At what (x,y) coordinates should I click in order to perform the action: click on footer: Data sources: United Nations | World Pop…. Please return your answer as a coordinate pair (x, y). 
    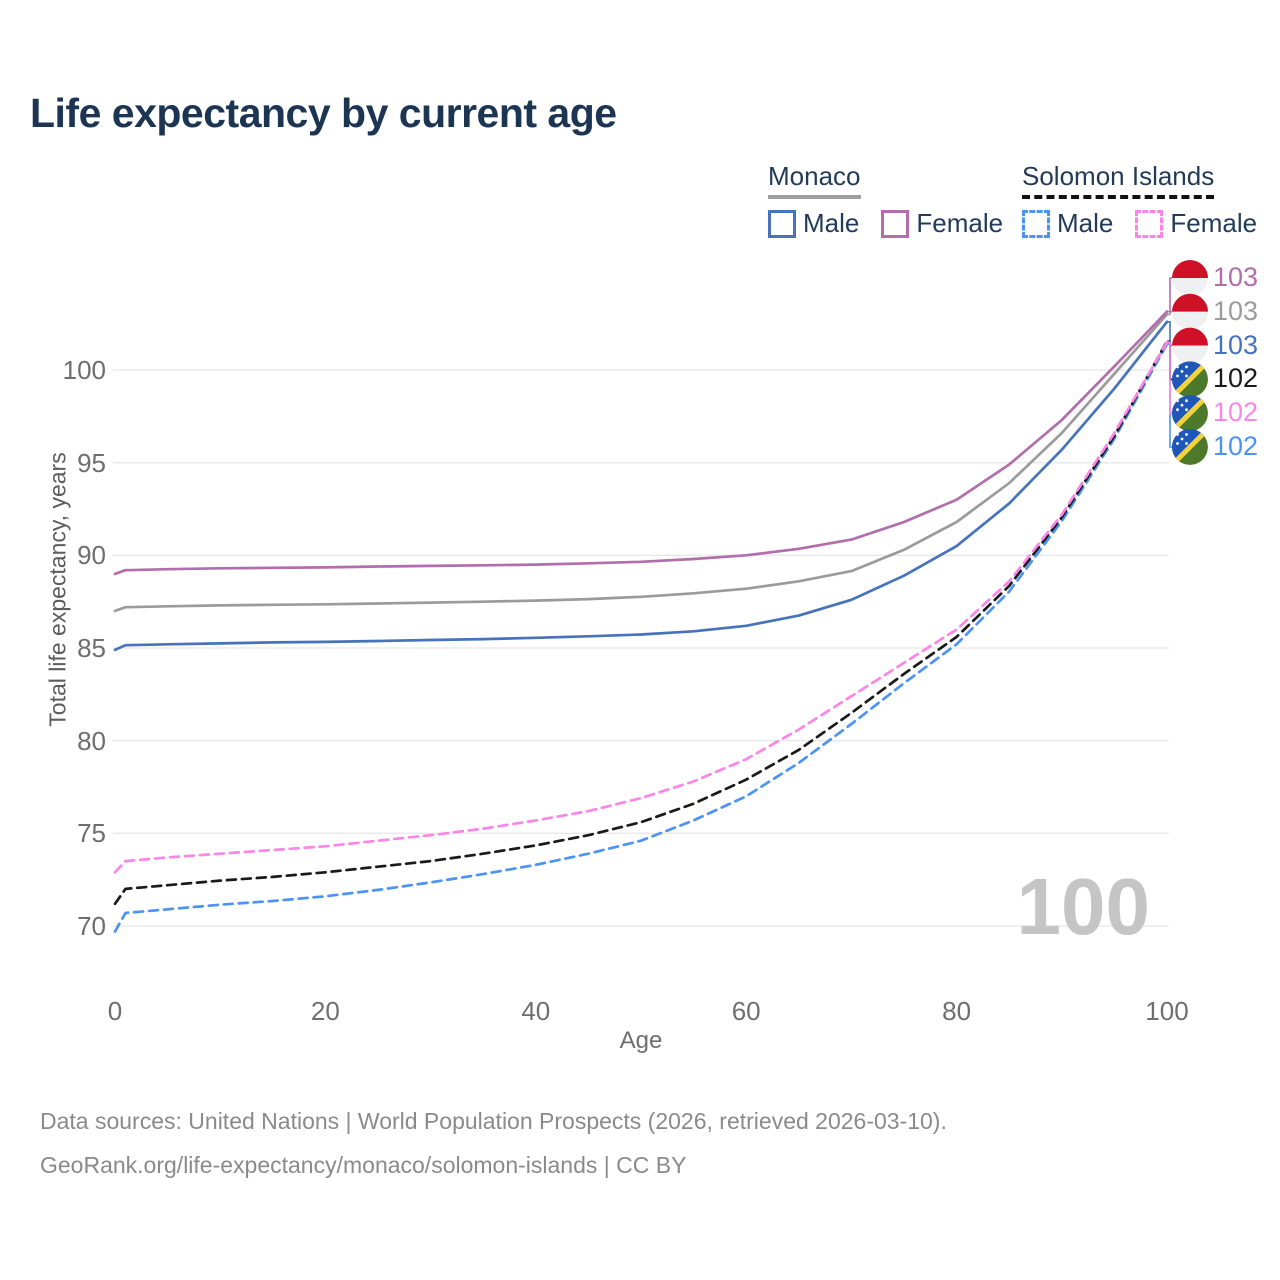
    Looking at the image, I should click on (493, 1152).